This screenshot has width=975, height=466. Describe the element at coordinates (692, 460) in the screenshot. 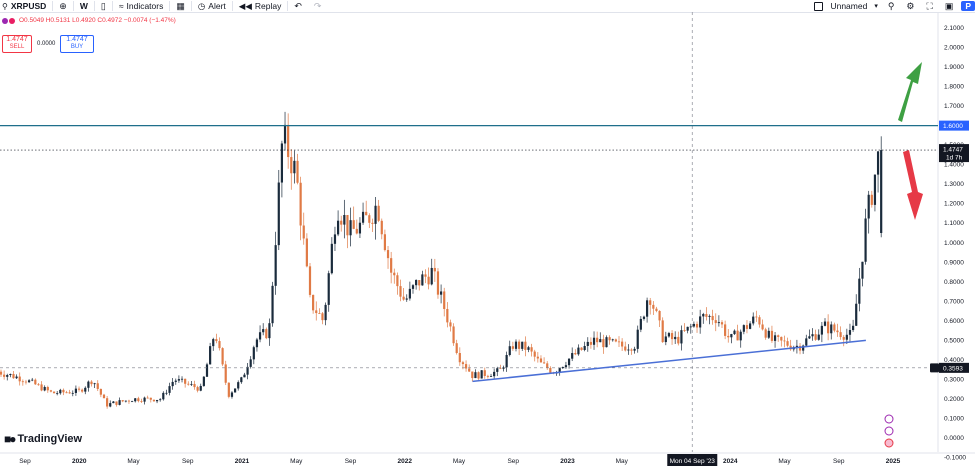

I see `crosshair-date-tag` at that location.